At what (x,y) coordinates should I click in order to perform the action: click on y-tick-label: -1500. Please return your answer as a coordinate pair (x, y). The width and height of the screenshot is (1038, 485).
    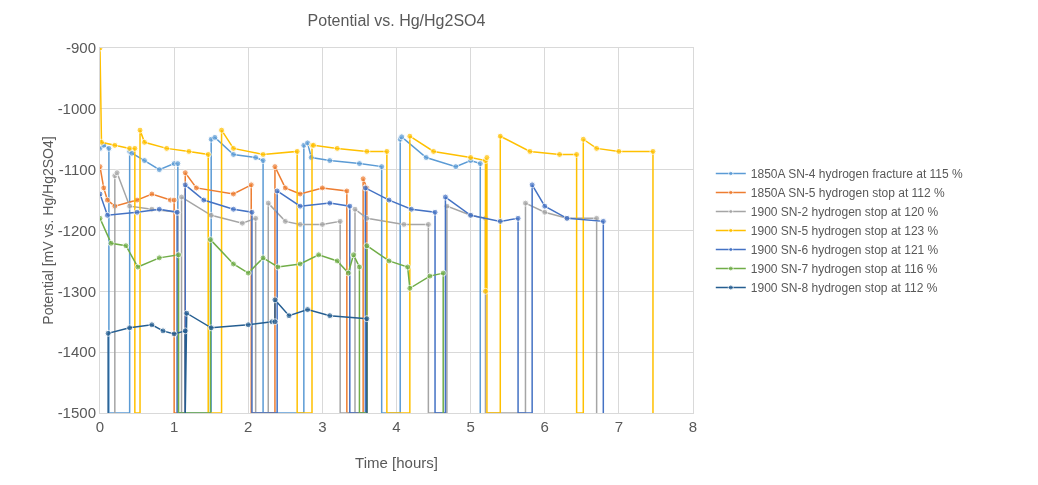
    Looking at the image, I should click on (76, 413).